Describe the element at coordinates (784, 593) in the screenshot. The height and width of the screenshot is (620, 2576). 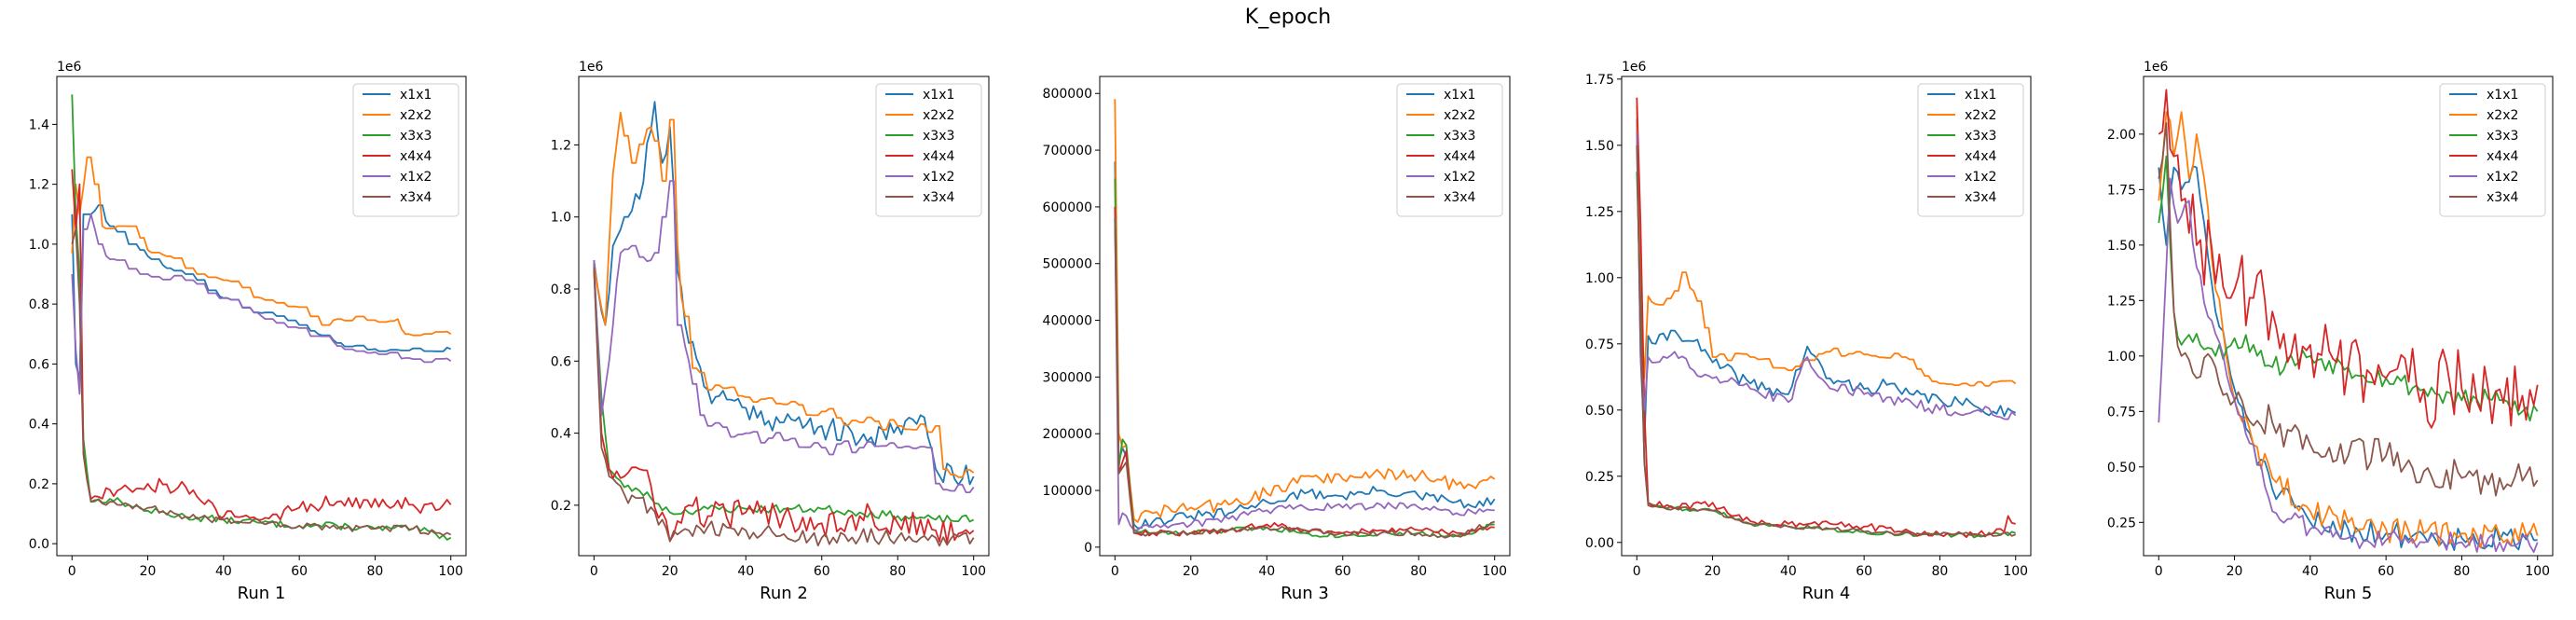
I see `x-axis-label: Run 2` at that location.